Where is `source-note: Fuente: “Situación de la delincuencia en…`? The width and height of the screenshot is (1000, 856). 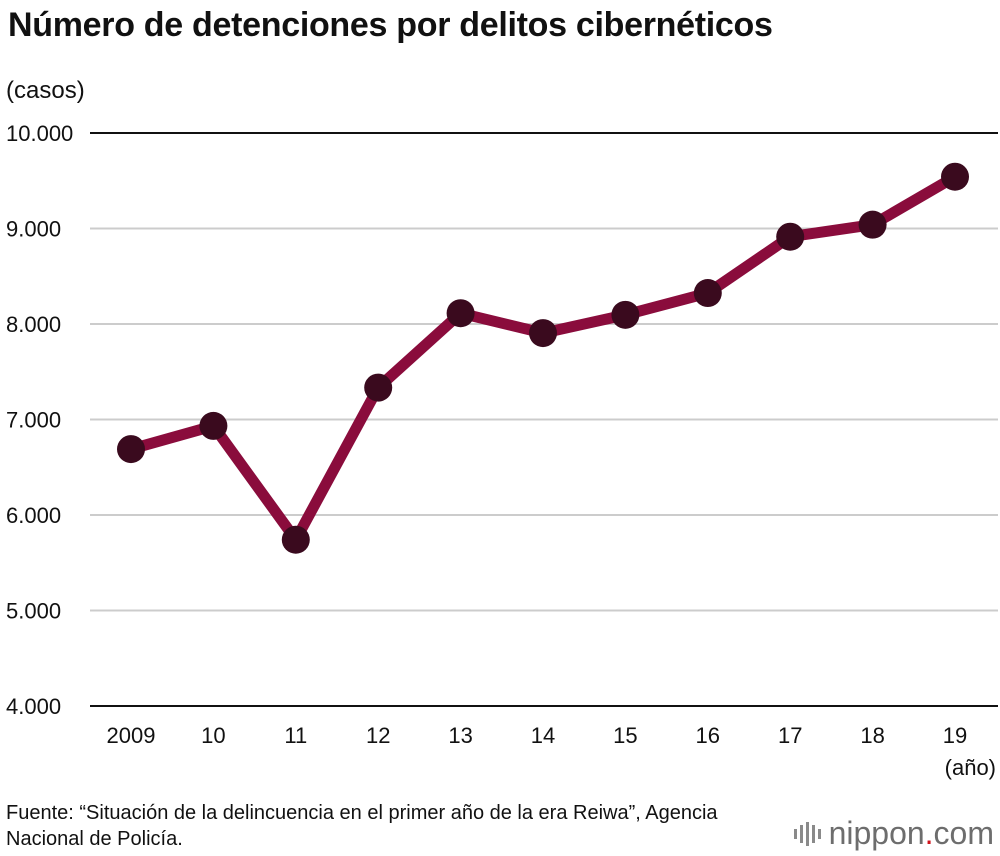
source-note: Fuente: “Situación de la delincuencia en… is located at coordinates (362, 826).